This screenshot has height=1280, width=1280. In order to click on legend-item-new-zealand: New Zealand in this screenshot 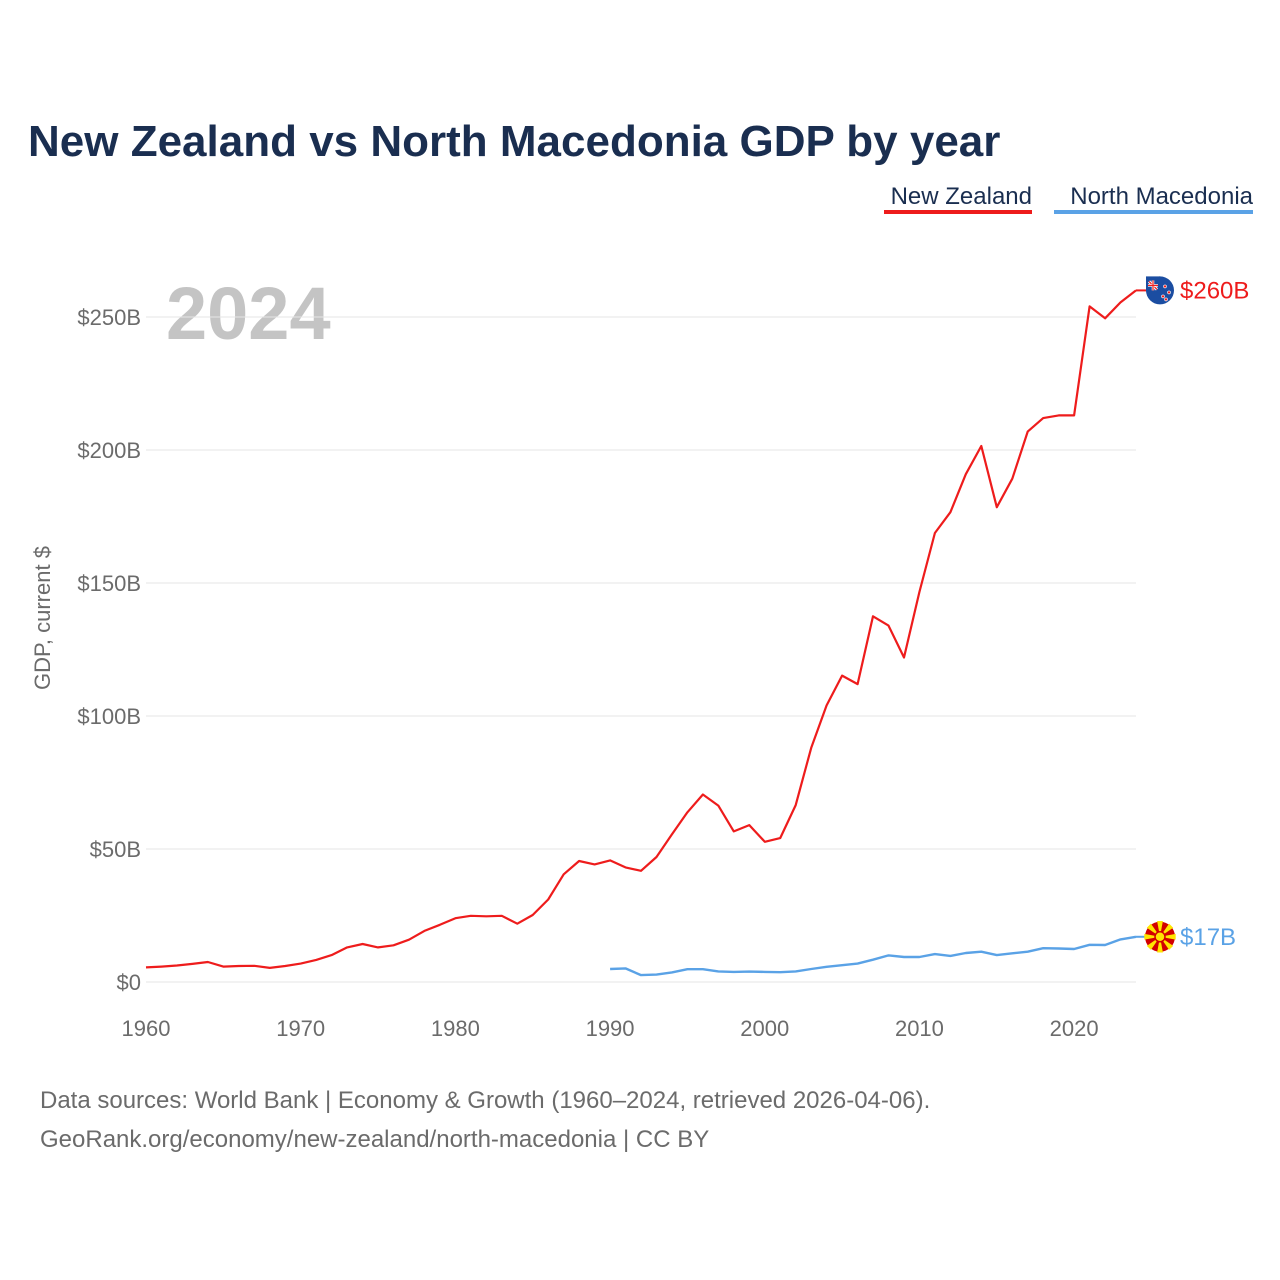, I will do `click(958, 198)`.